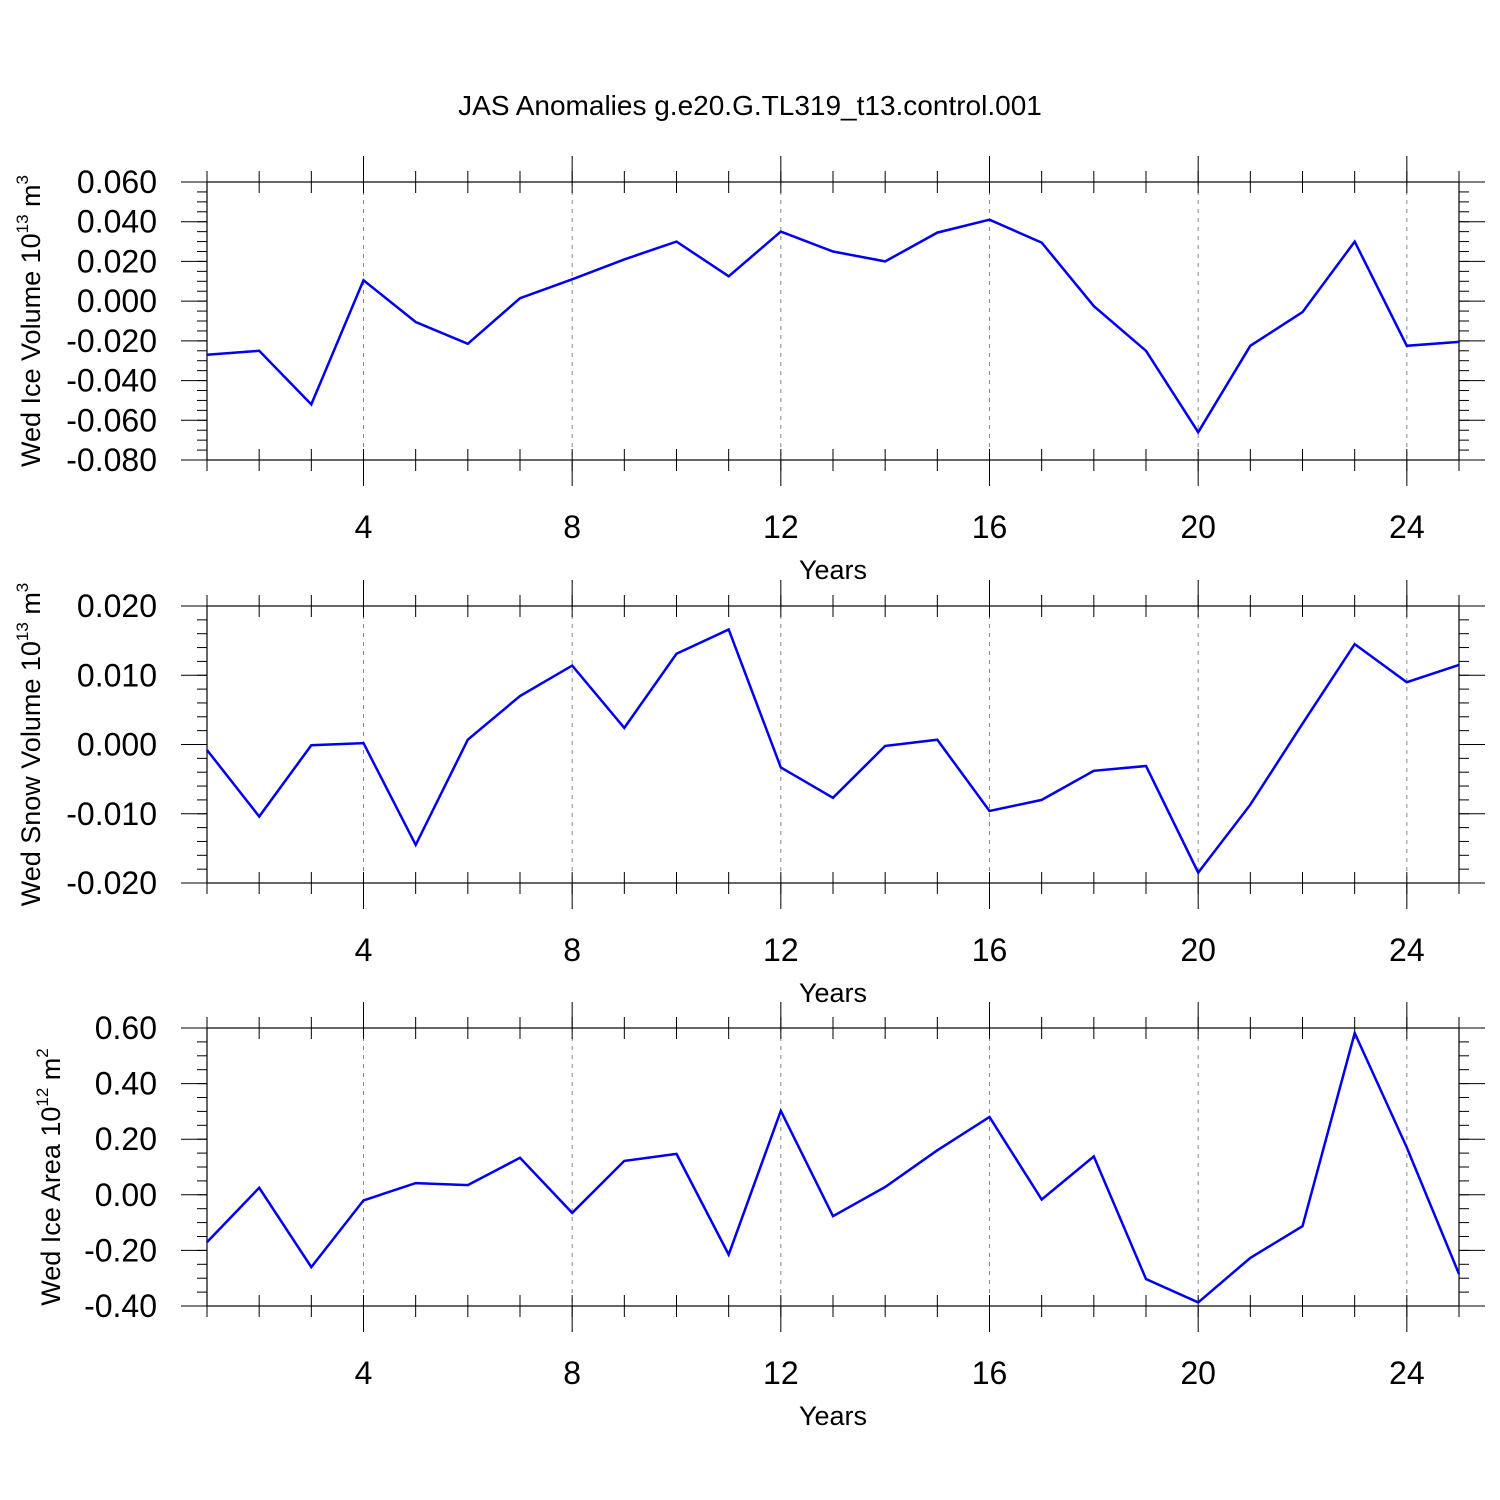 This screenshot has height=1500, width=1500. I want to click on y-tick-label: -0.040, so click(111, 381).